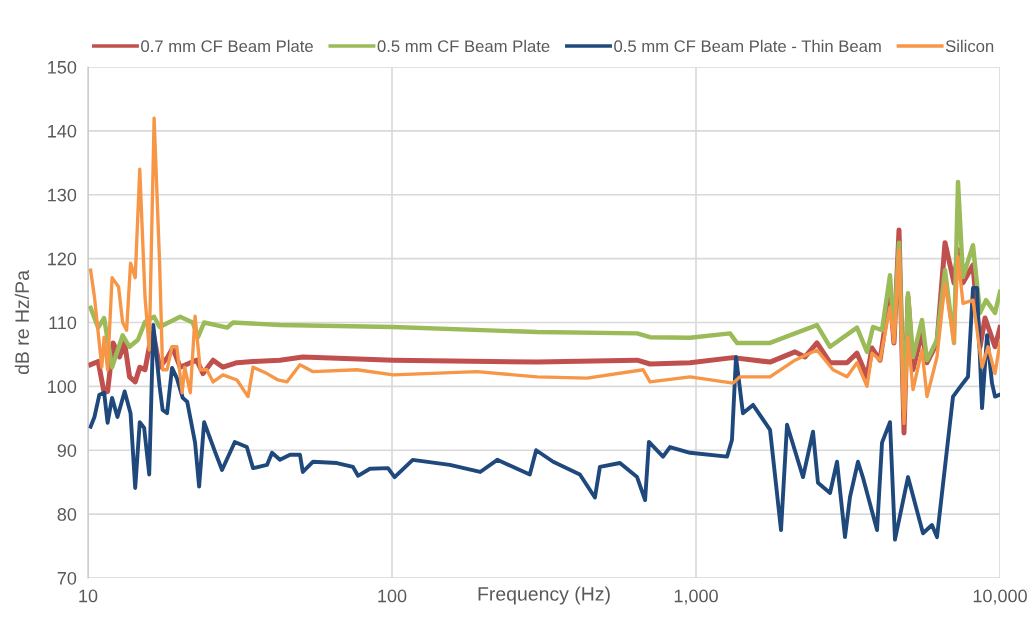 This screenshot has width=1031, height=620. Describe the element at coordinates (696, 597) in the screenshot. I see `x-tick-label: 1,000` at that location.